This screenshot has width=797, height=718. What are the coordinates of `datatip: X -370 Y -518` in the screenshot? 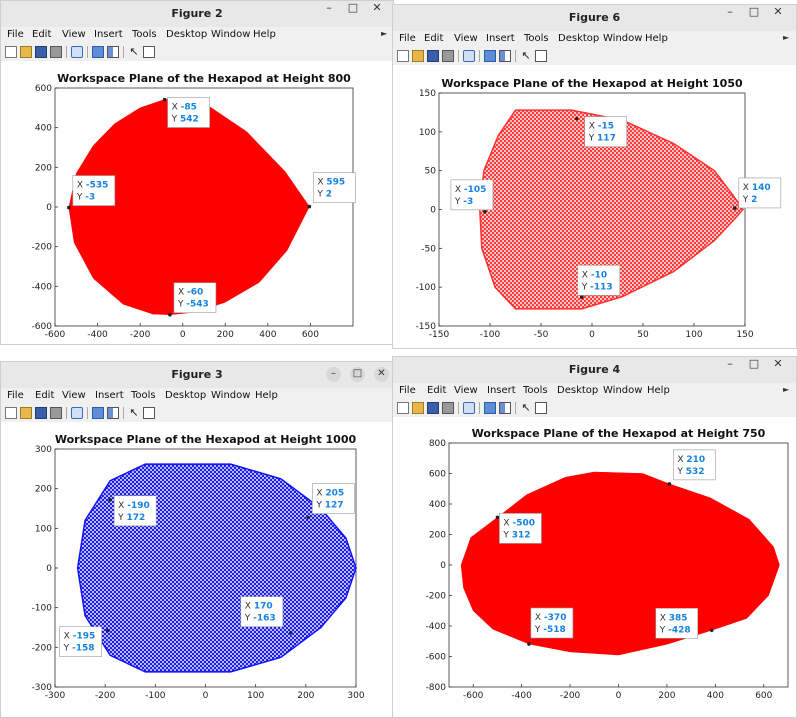 It's located at (550, 626).